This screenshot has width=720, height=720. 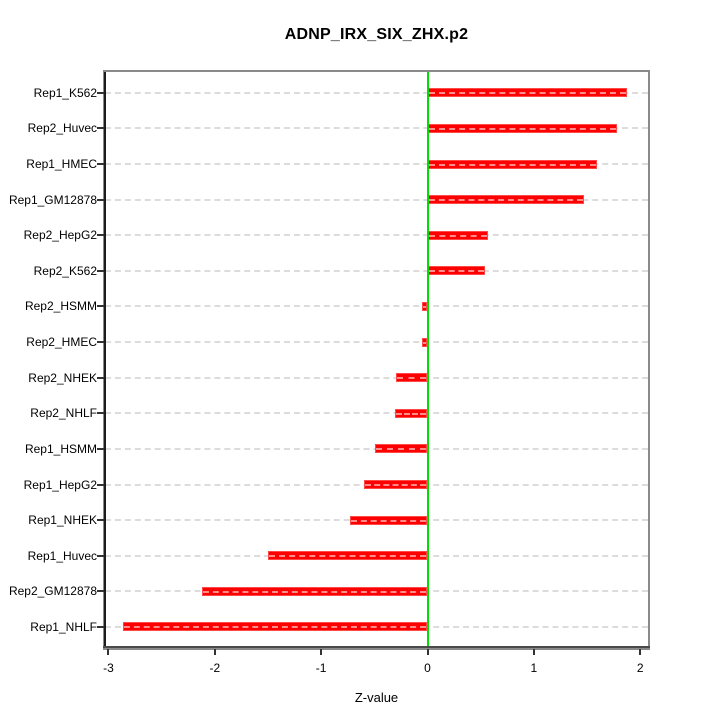 I want to click on y-label-Rep2_NHEK: Rep2_NHEK, so click(x=62, y=377).